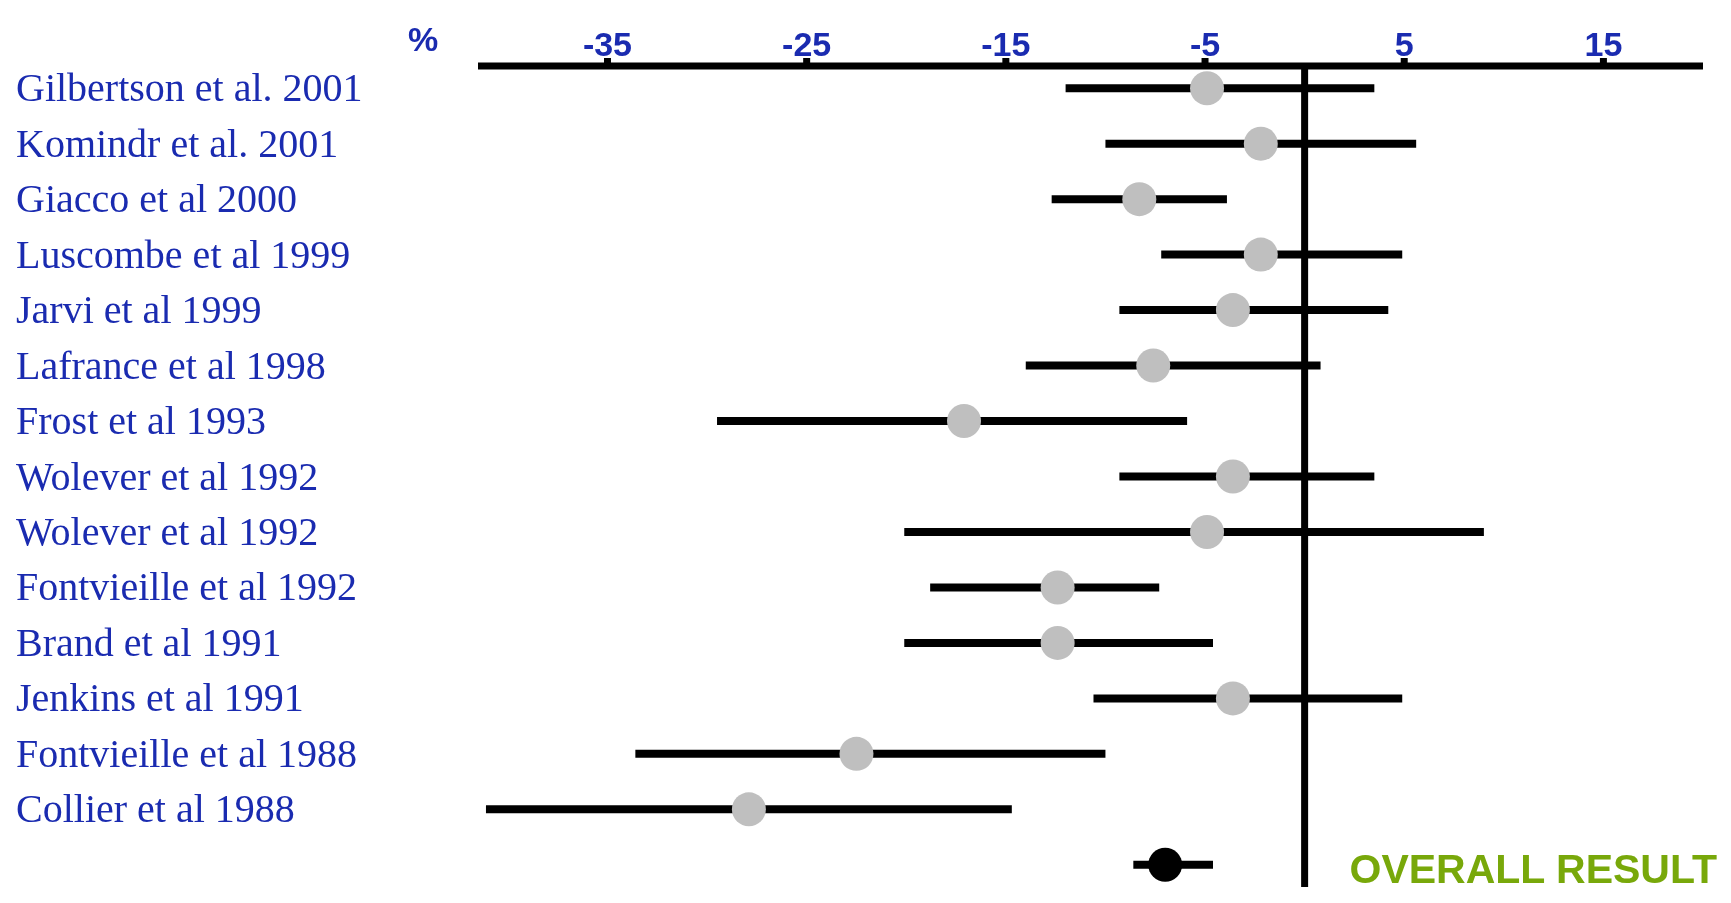  What do you see at coordinates (423, 39) in the screenshot?
I see `x-axis-title: %` at bounding box center [423, 39].